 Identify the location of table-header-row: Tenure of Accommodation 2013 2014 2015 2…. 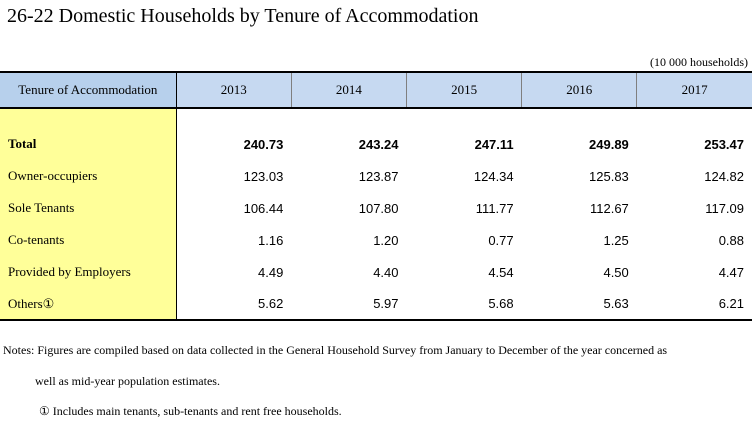
(376, 90).